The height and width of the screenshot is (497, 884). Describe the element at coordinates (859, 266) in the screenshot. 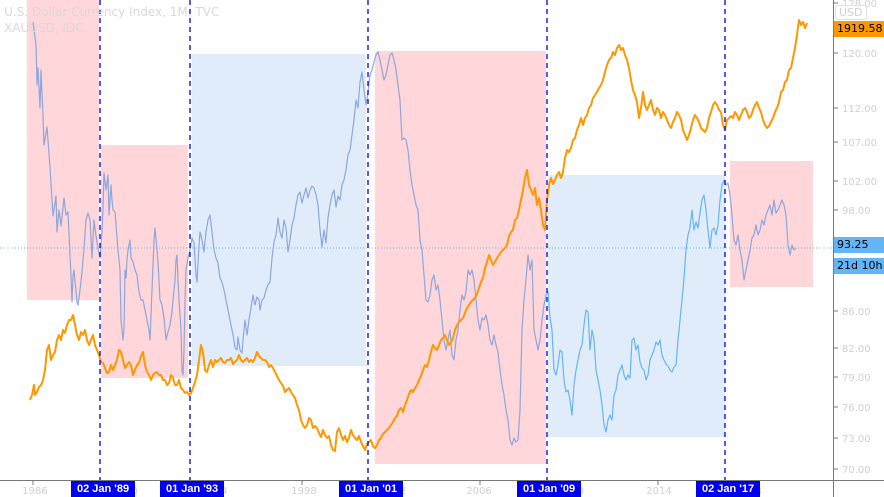

I see `bar-countdown-label: 21d 10h` at that location.